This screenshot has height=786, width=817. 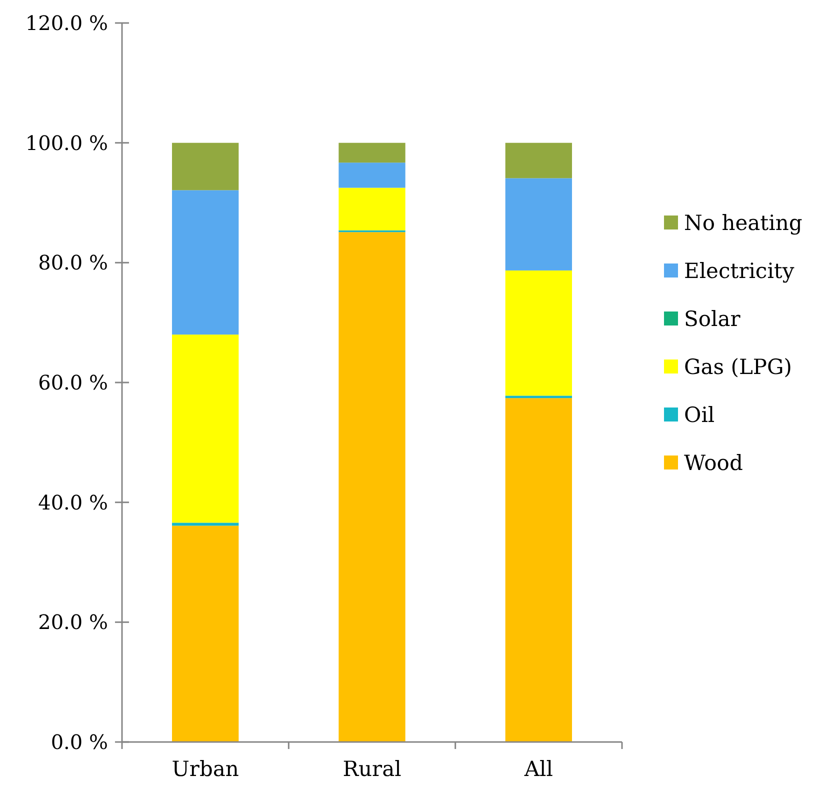 I want to click on legend-label: No heating, so click(x=743, y=222).